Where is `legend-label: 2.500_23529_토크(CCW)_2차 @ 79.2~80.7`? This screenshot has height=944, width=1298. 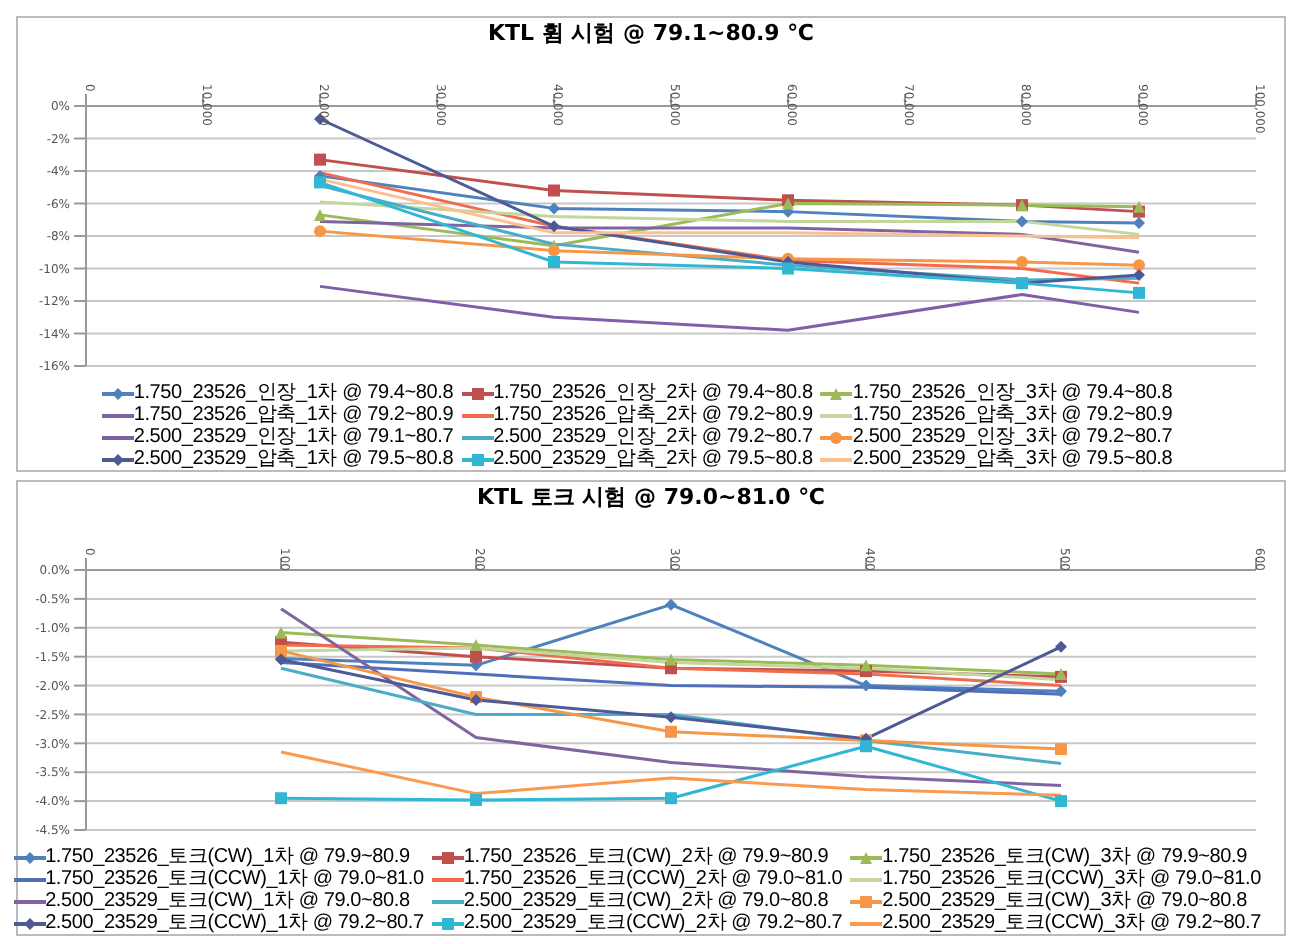
legend-label: 2.500_23529_토크(CCW)_2차 @ 79.2~80.7 is located at coordinates (653, 923).